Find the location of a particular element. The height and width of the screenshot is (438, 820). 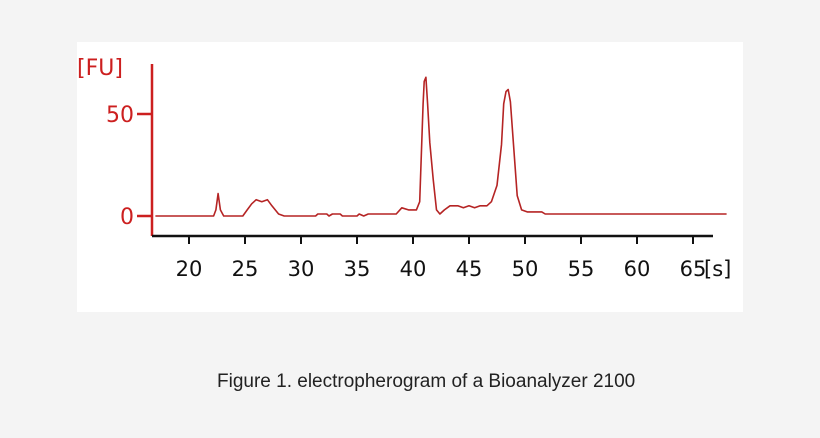

x-tick-label-60: 60 is located at coordinates (637, 269).